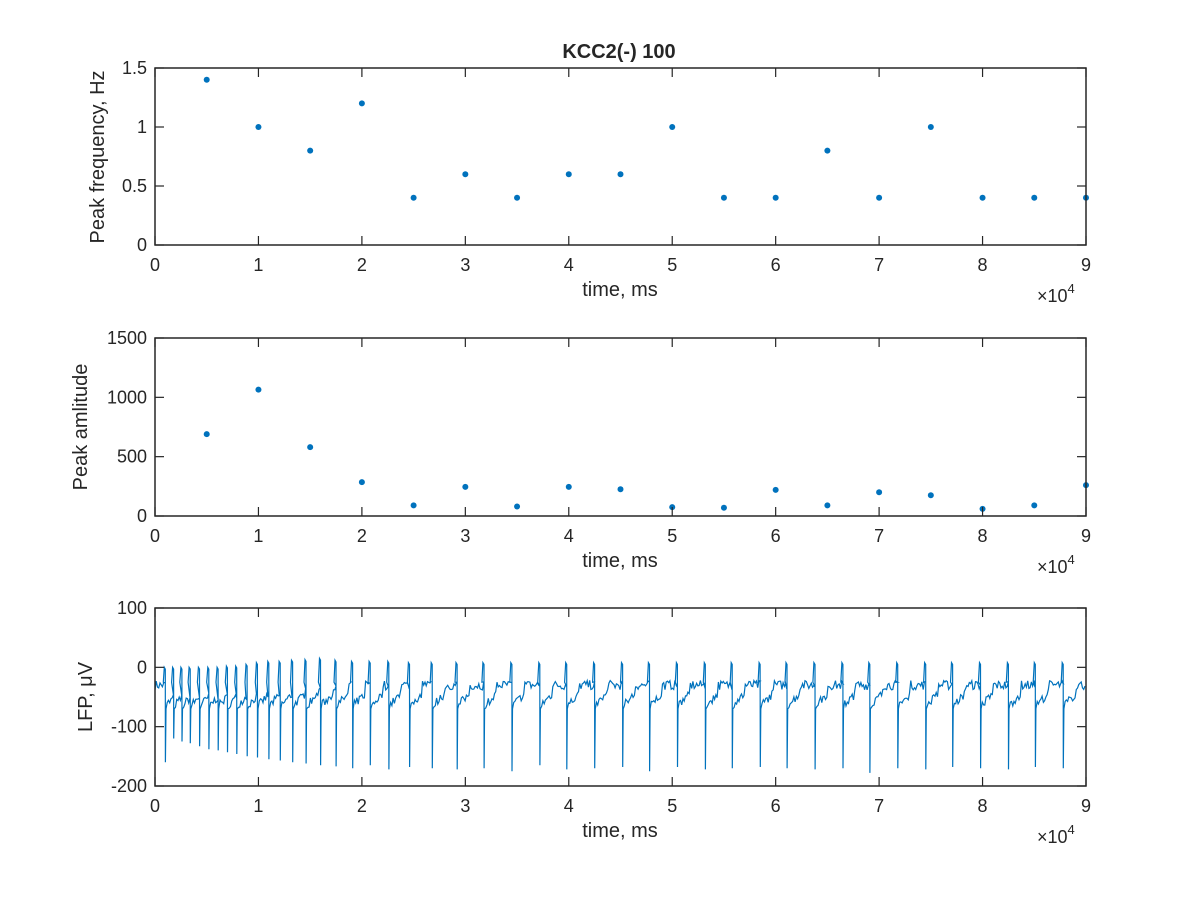  I want to click on y-tick-label: 1000, so click(127, 397).